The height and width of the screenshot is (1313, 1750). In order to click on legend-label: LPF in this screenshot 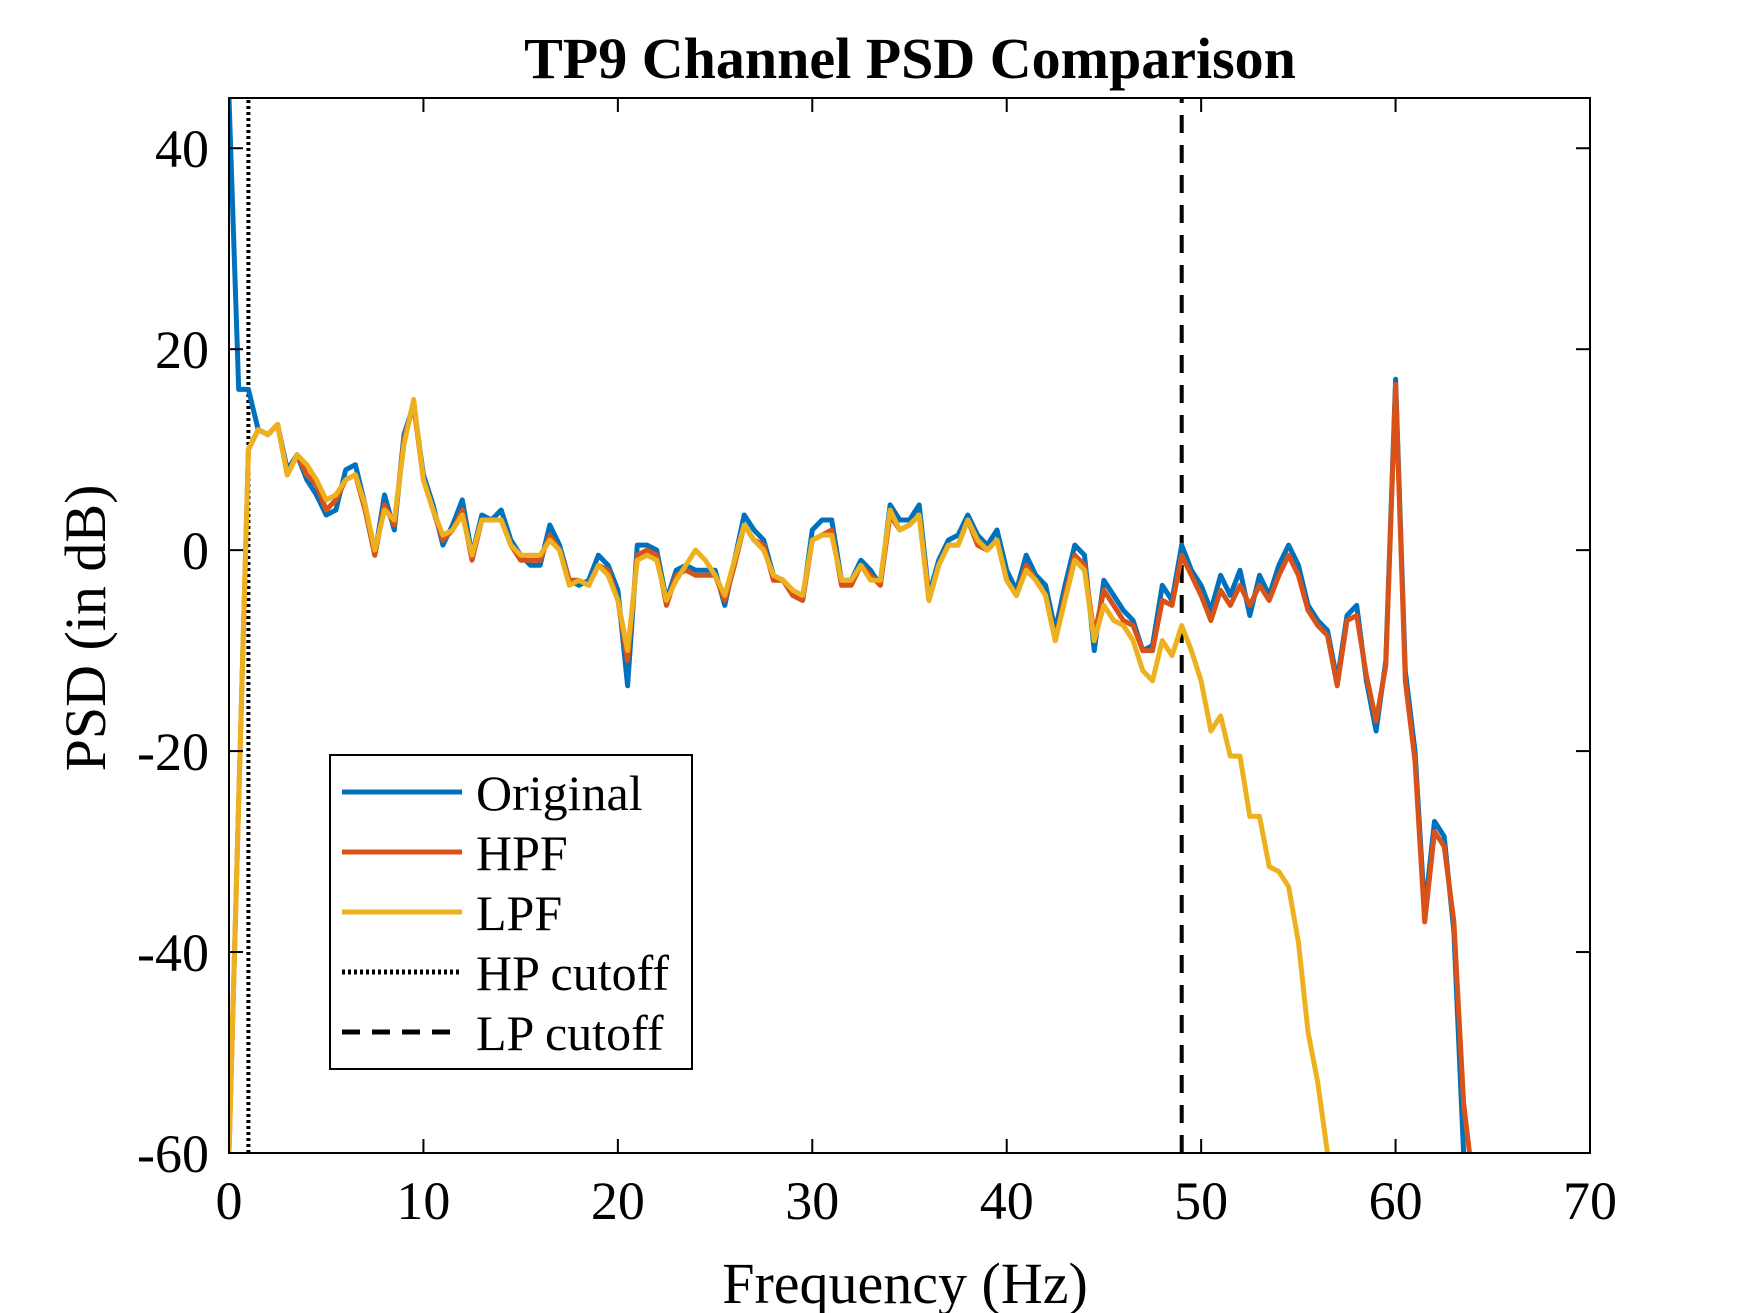, I will do `click(519, 913)`.